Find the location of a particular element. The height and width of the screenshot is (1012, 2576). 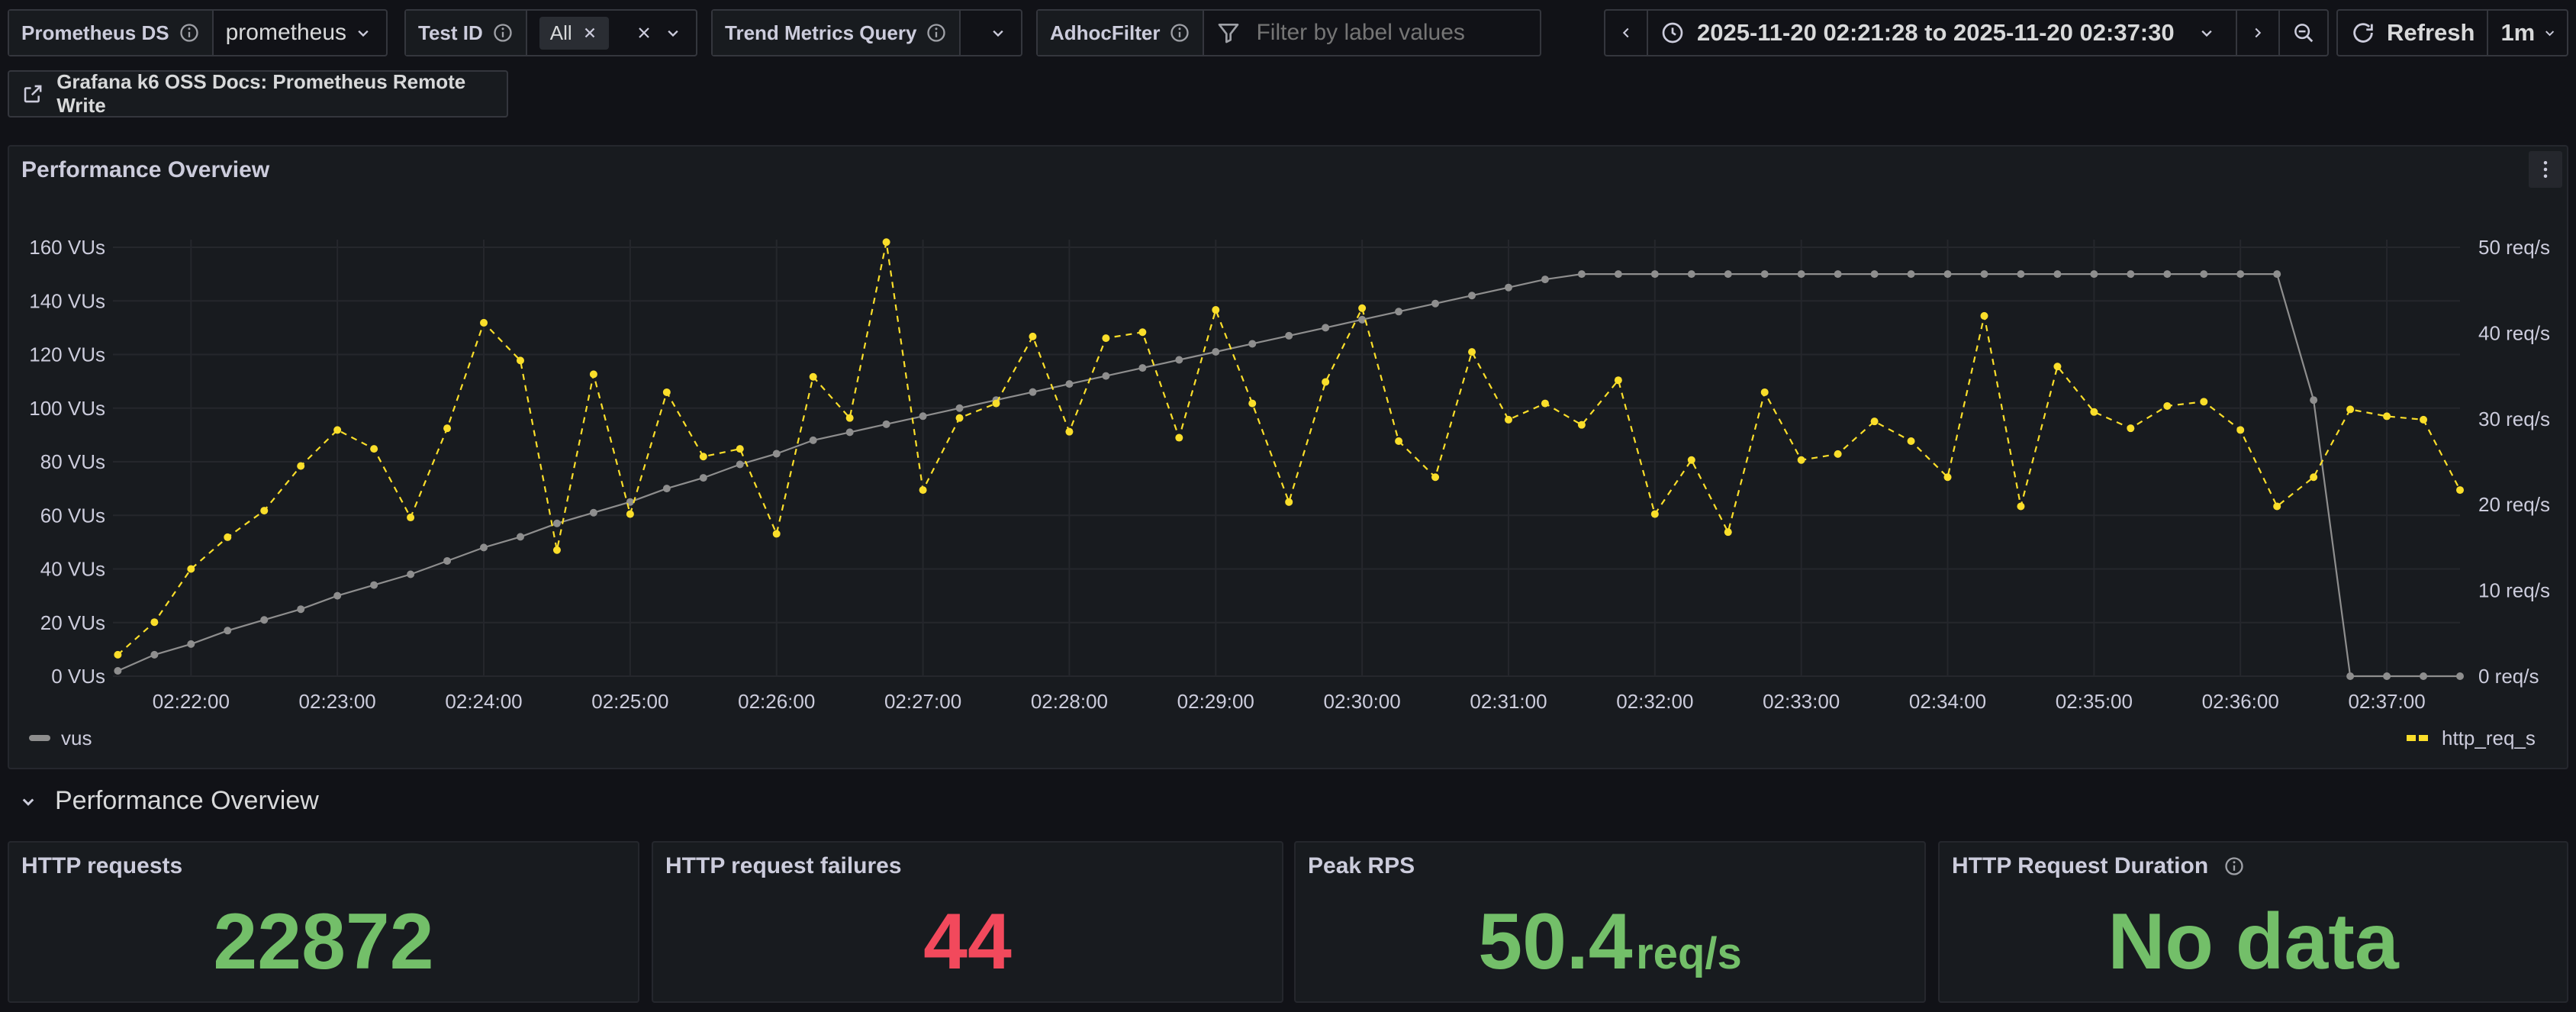

legend-label-http-req-s: http_req_s is located at coordinates (2489, 738).